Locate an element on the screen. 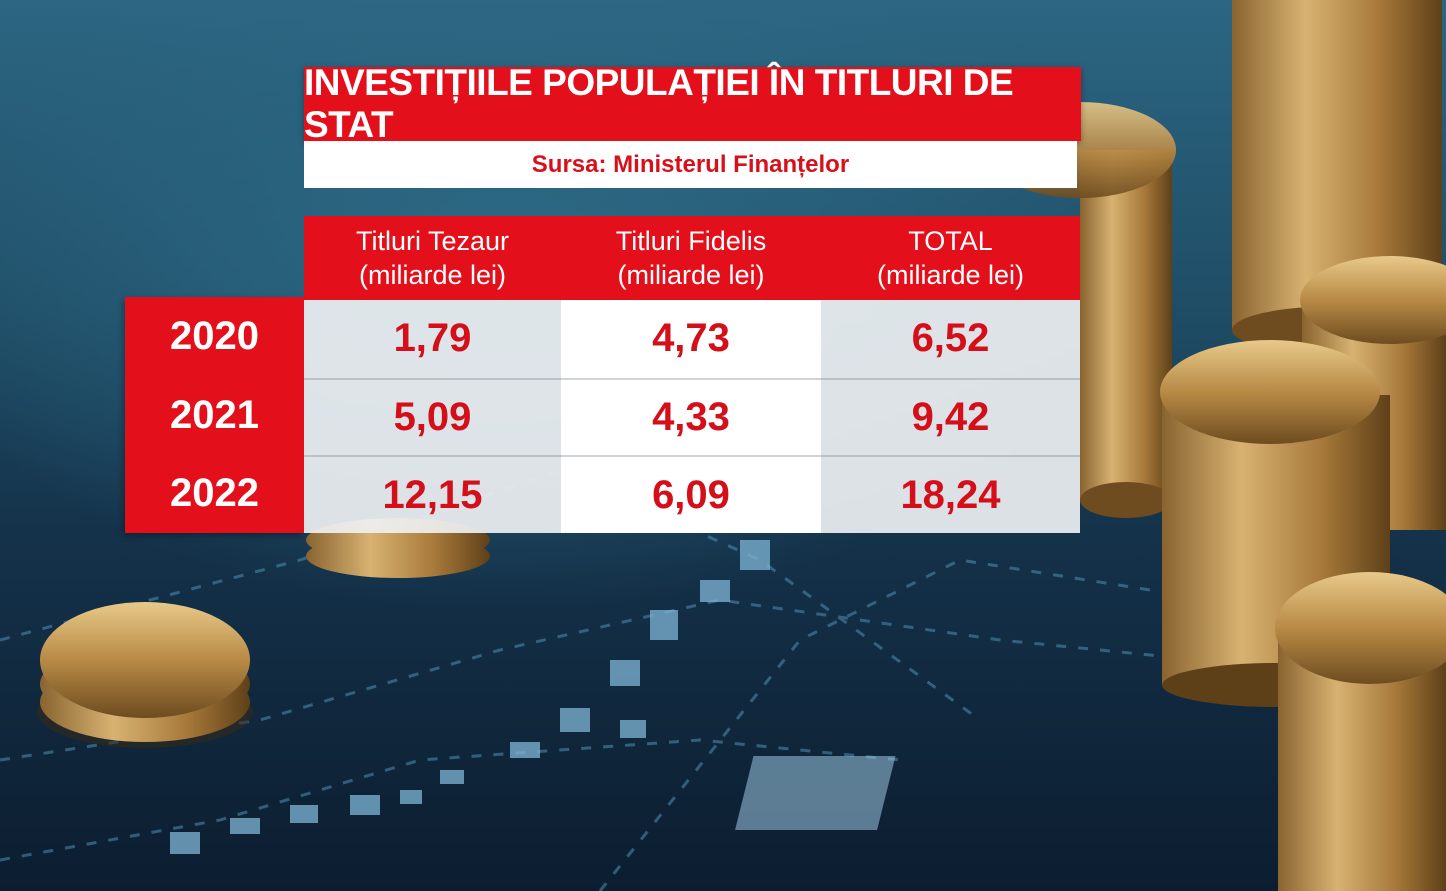 The height and width of the screenshot is (891, 1446). year-label-2021: 2021 is located at coordinates (214, 414).